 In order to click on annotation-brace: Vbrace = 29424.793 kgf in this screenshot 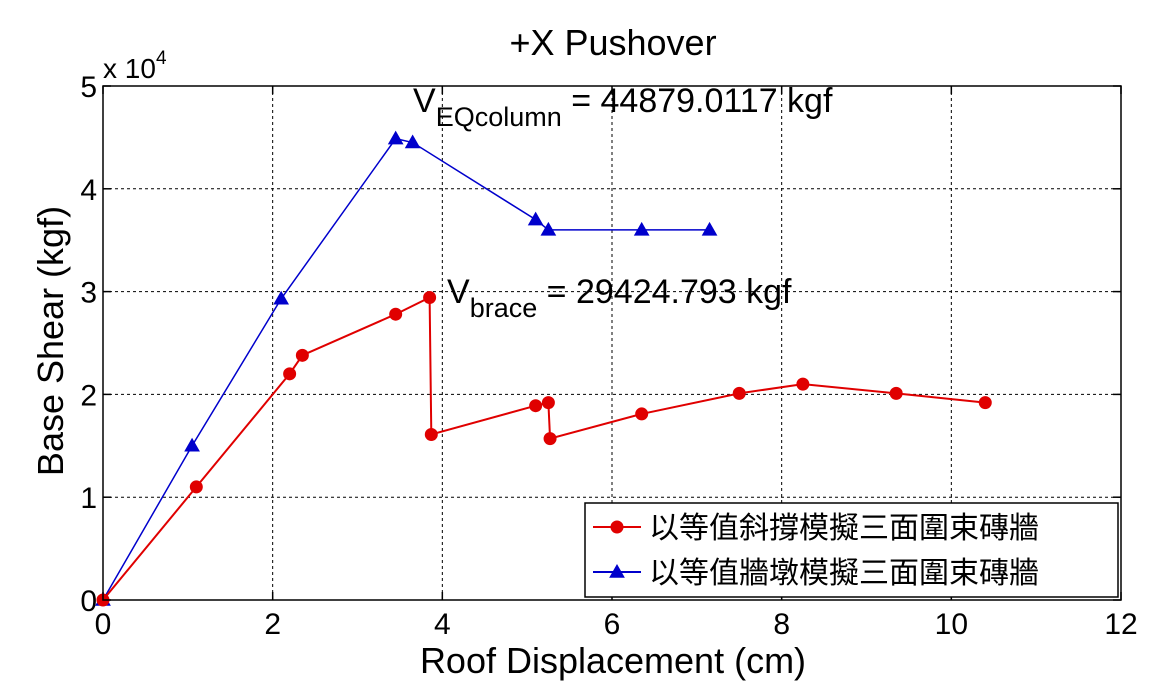, I will do `click(619, 298)`.